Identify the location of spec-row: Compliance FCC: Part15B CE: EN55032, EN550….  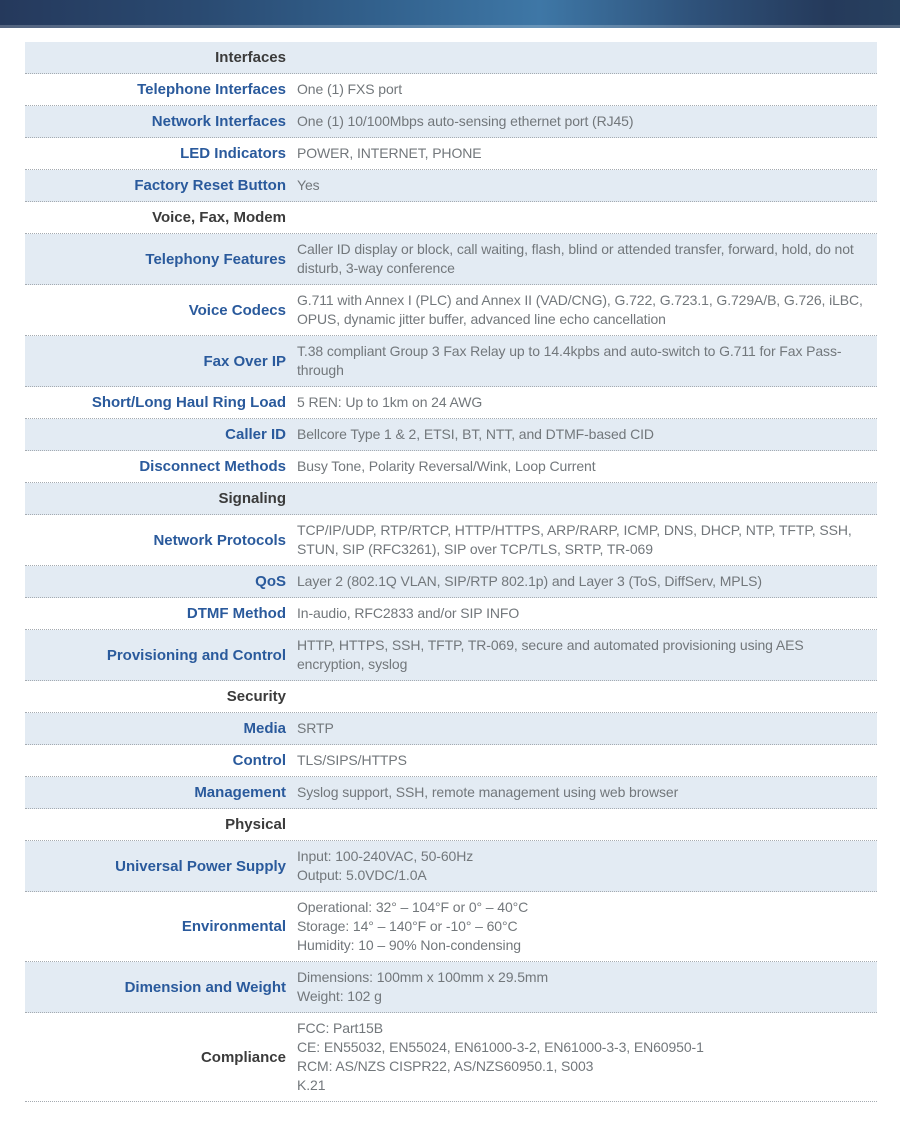
(451, 1057).